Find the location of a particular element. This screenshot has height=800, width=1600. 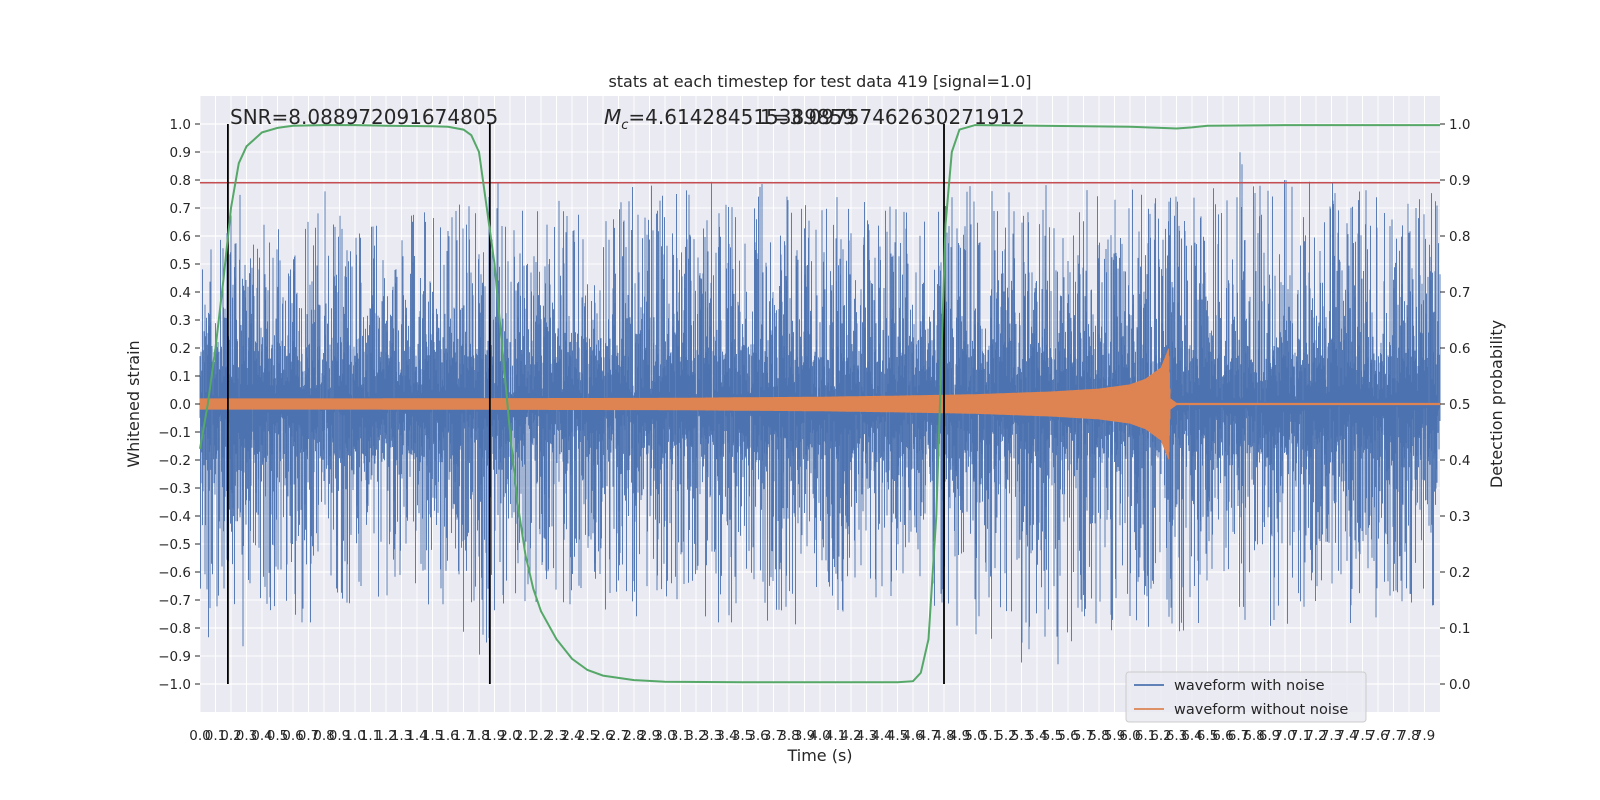

x-tick-label: 6.4 is located at coordinates (1191, 736).